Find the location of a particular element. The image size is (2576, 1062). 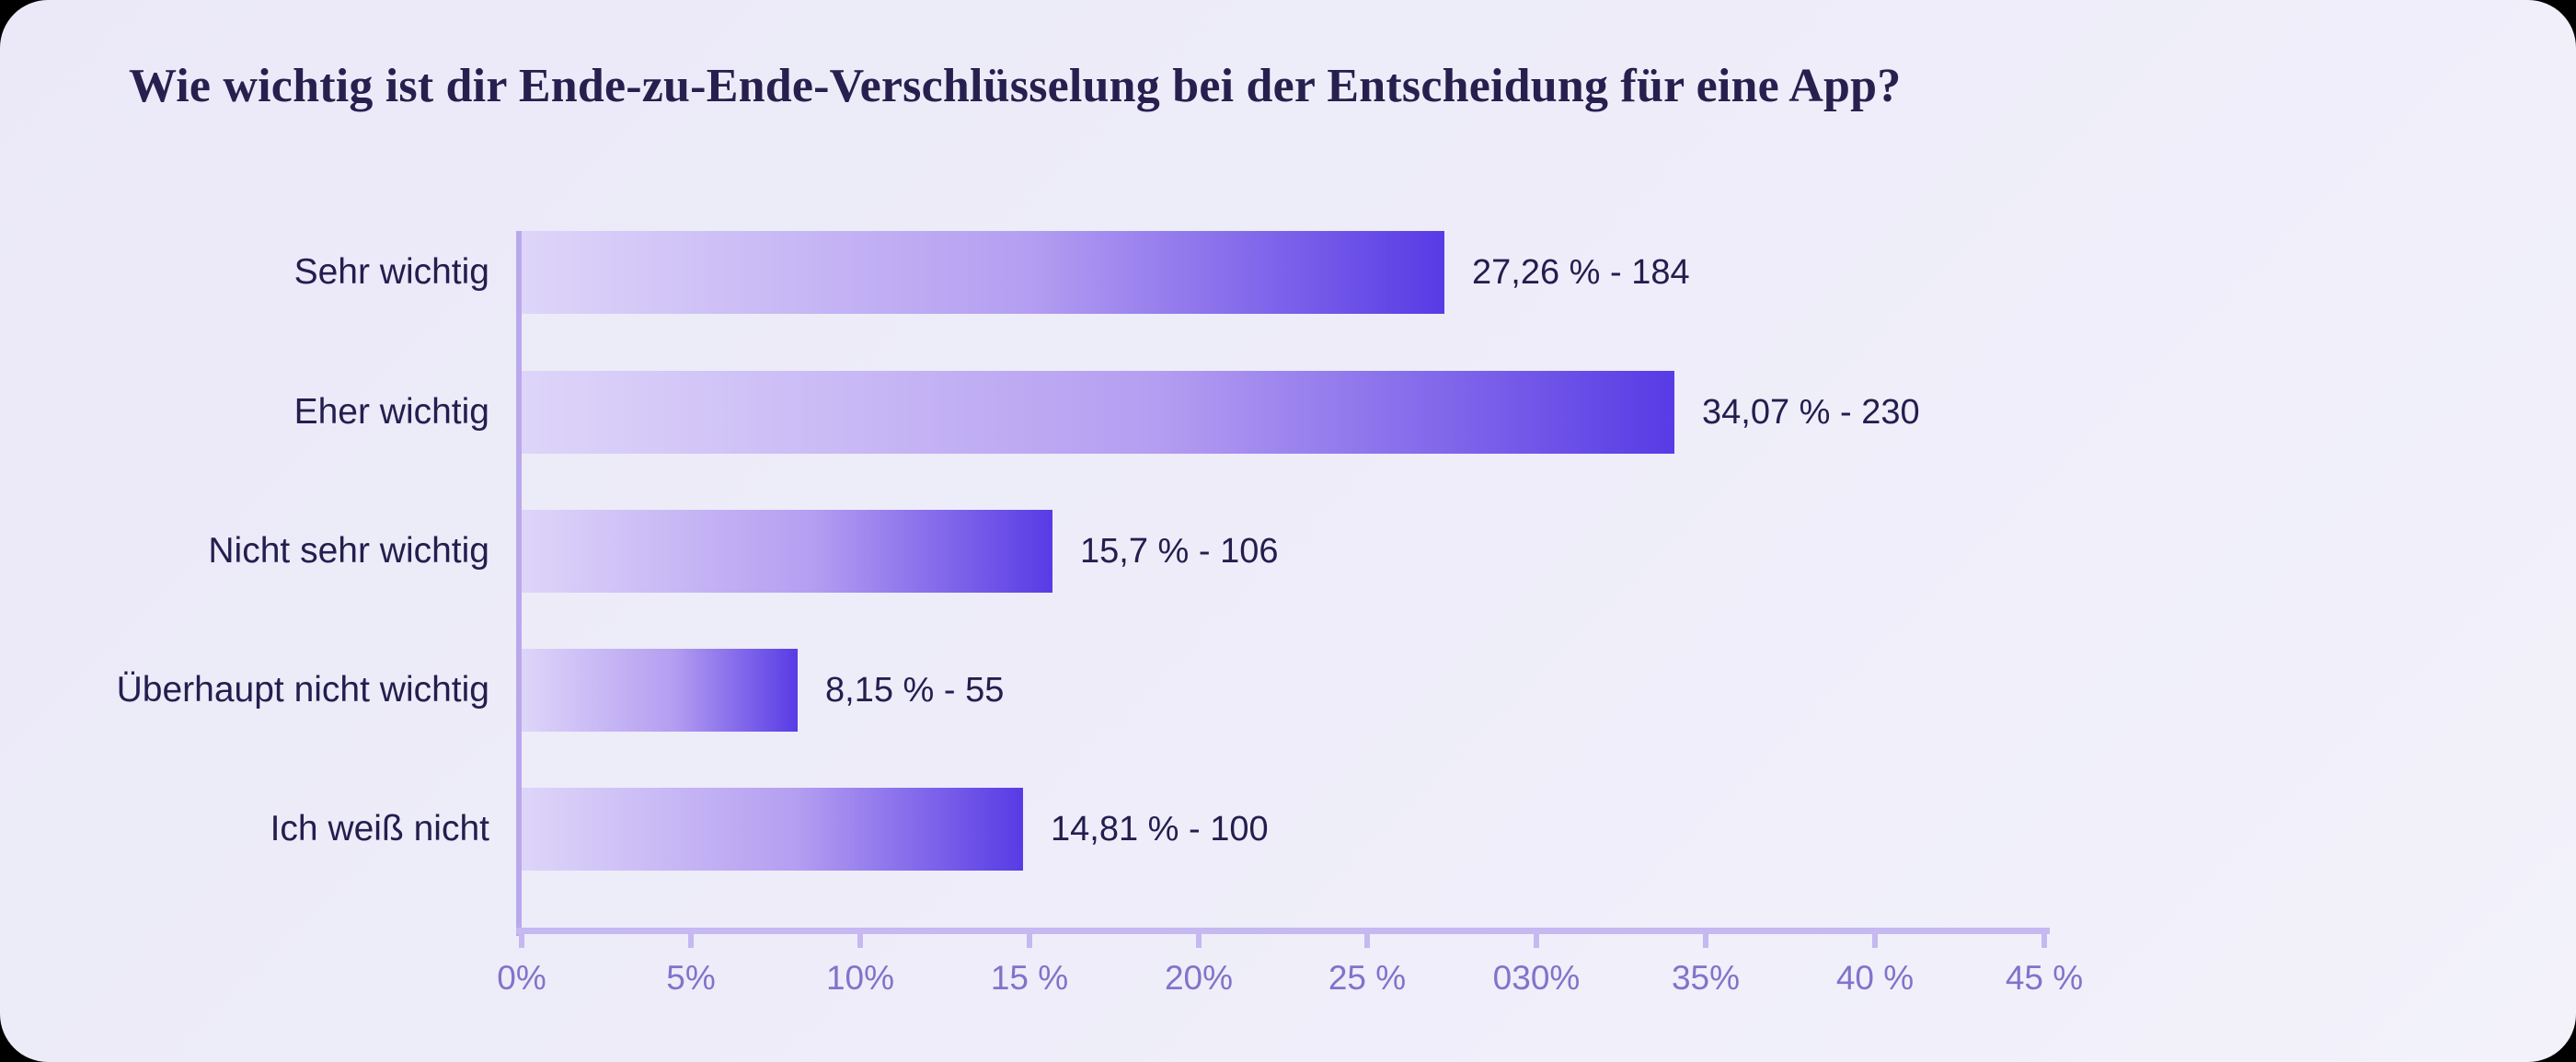

category-label: Ich weiß nicht is located at coordinates (379, 828).